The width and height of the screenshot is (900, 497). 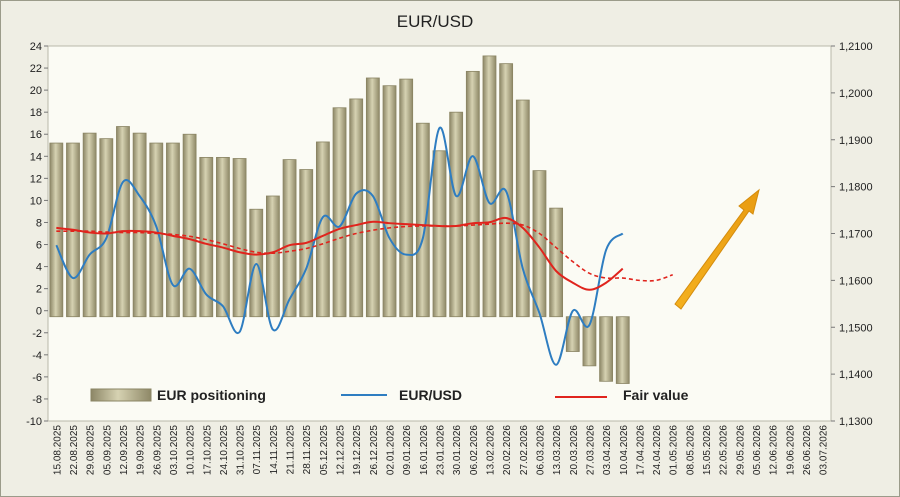 What do you see at coordinates (674, 450) in the screenshot?
I see `x-axis-tick-label: 01.05.2026` at bounding box center [674, 450].